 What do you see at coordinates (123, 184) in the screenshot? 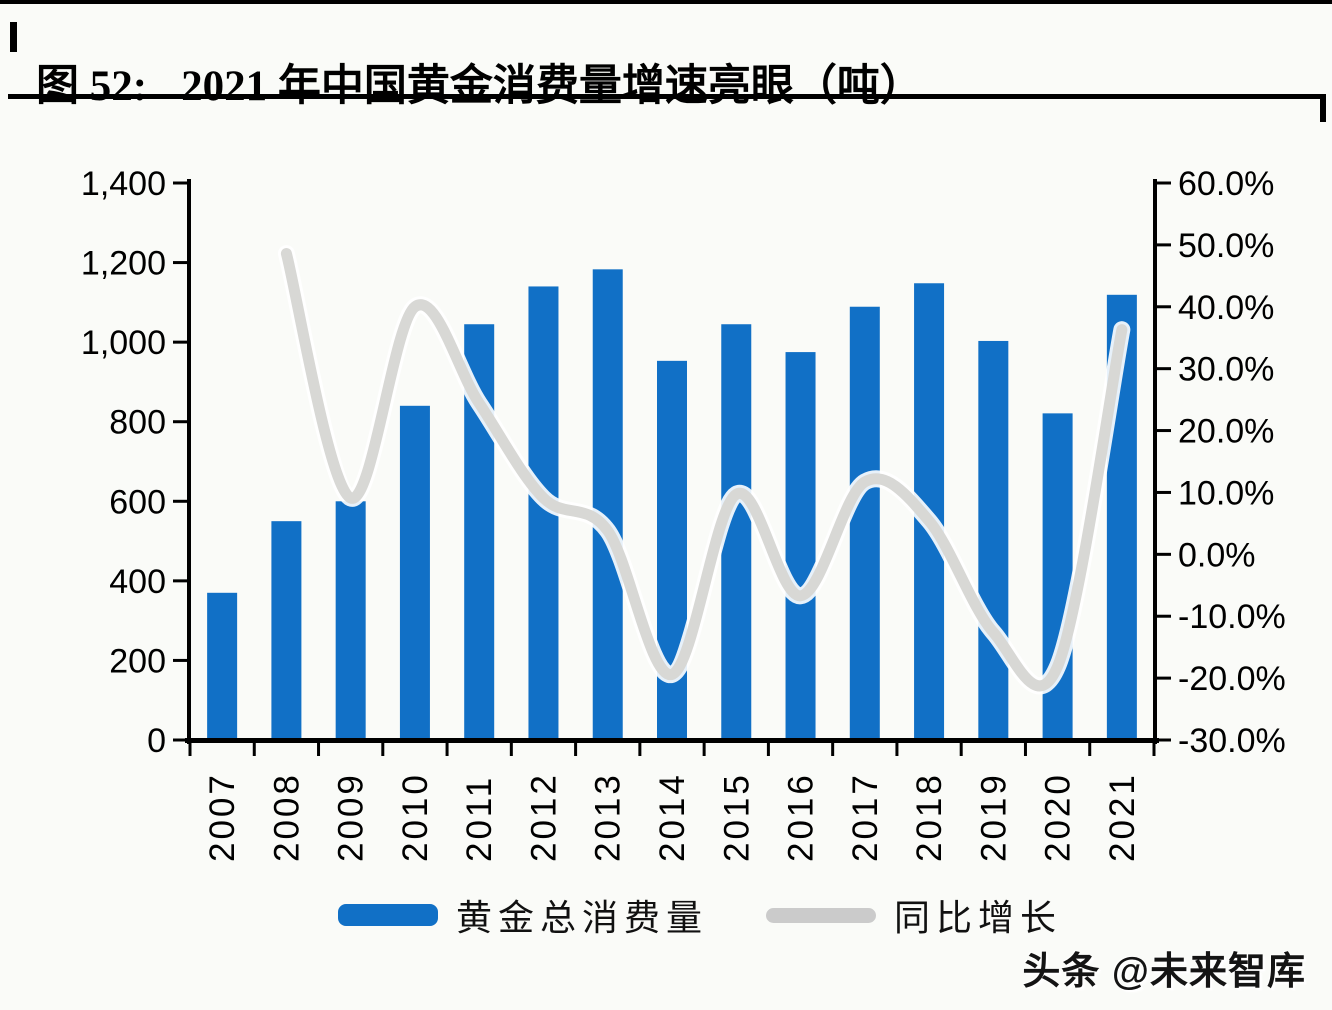
I see `left-axis-tick-label: 1,400` at bounding box center [123, 184].